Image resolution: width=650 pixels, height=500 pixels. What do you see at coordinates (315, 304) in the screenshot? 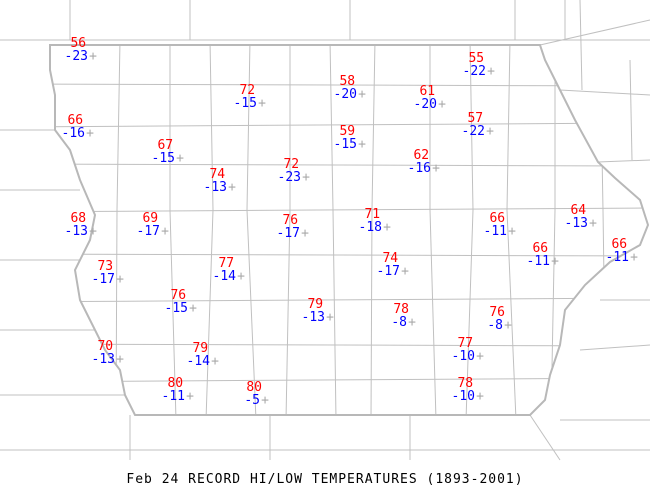
I see `record-high: 79` at bounding box center [315, 304].